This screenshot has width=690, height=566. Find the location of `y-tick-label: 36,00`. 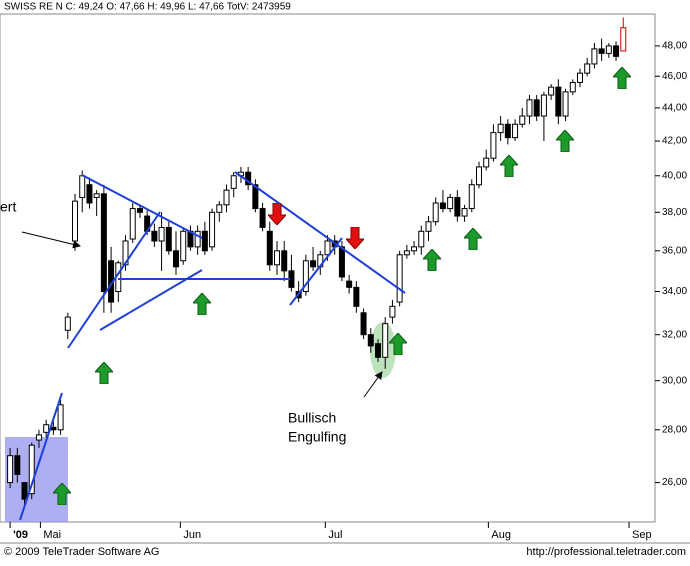

y-tick-label: 36,00 is located at coordinates (674, 250).